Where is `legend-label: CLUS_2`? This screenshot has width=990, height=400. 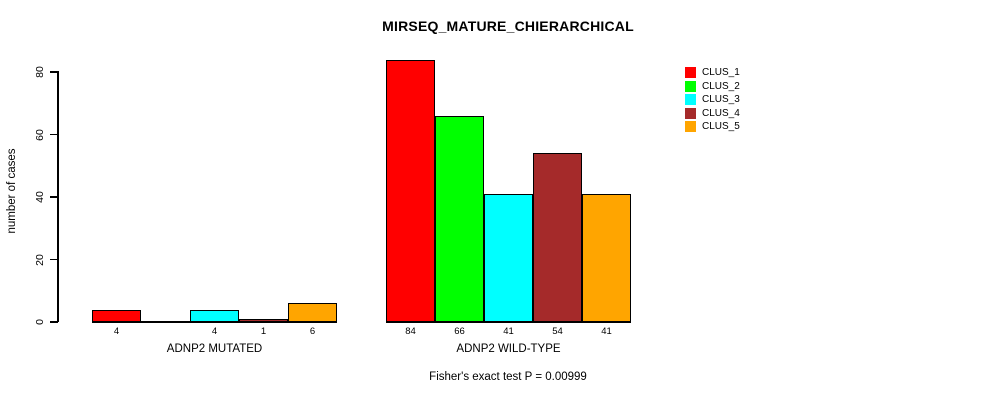 legend-label: CLUS_2 is located at coordinates (721, 86).